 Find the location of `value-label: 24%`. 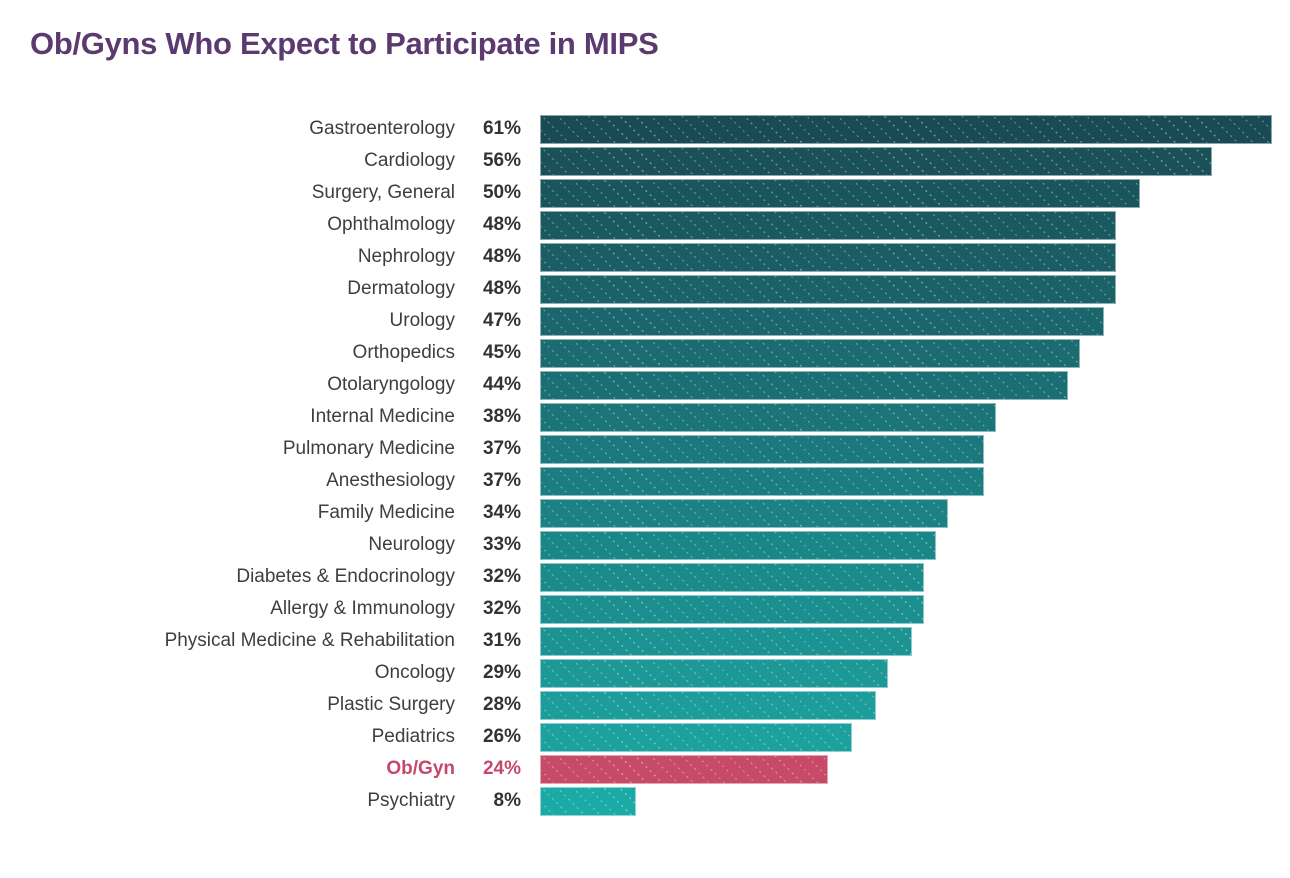

value-label: 24% is located at coordinates (501, 768).